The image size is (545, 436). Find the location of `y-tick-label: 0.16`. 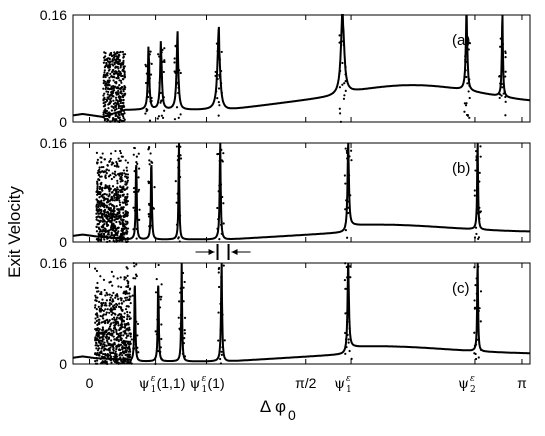

y-tick-label: 0.16 is located at coordinates (53, 263).